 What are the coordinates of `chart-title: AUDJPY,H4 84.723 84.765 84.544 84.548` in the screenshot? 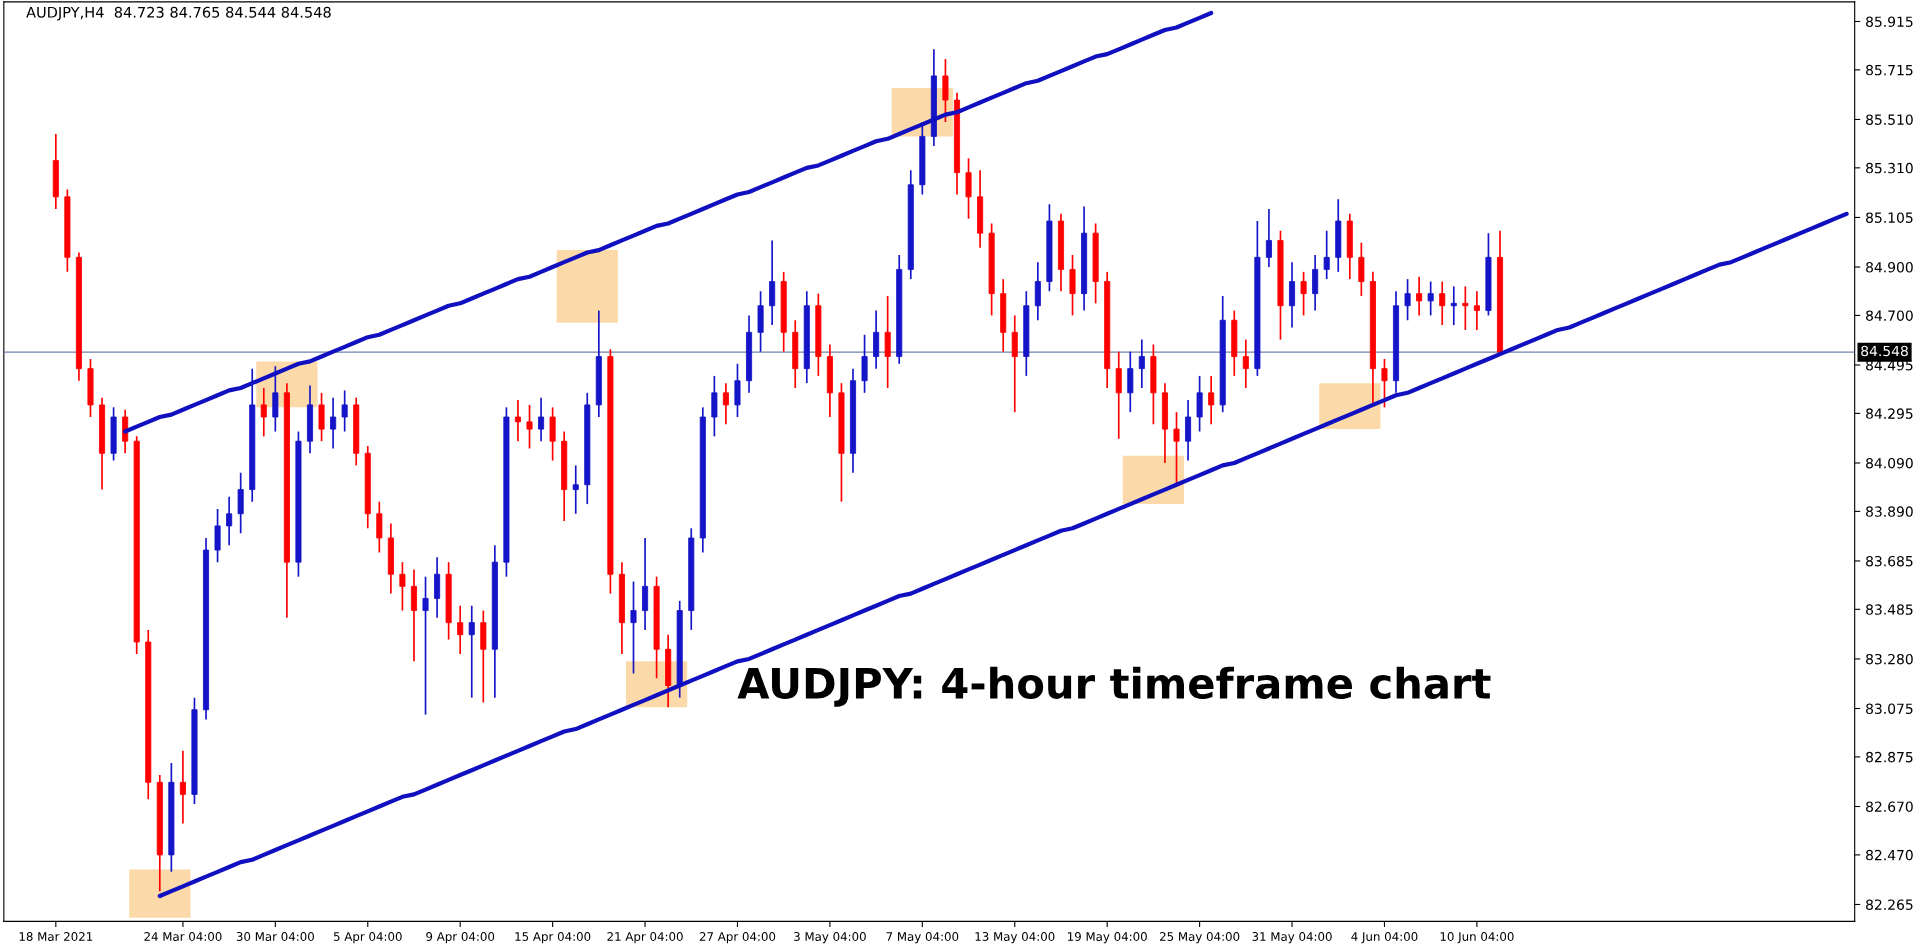 It's located at (178, 13).